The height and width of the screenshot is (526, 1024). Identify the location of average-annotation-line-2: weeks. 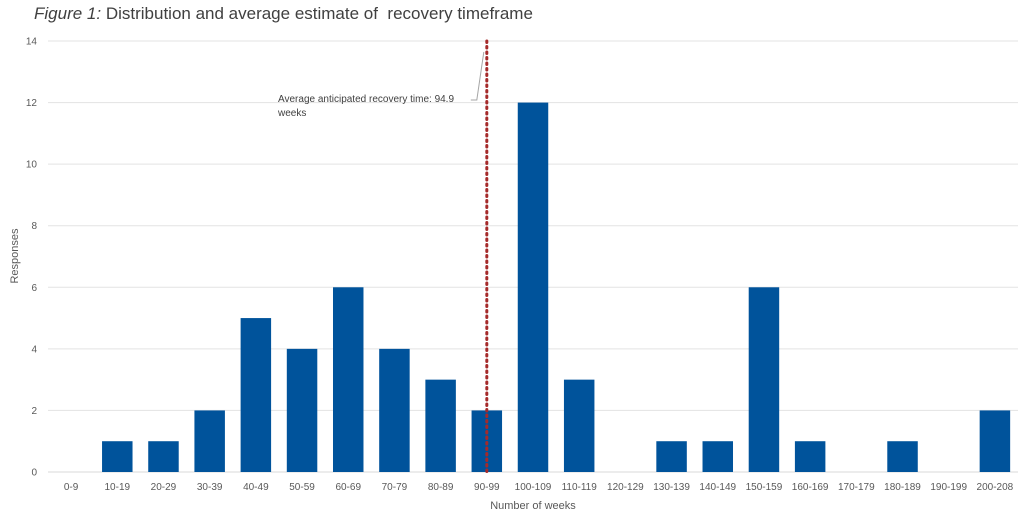
(291, 113).